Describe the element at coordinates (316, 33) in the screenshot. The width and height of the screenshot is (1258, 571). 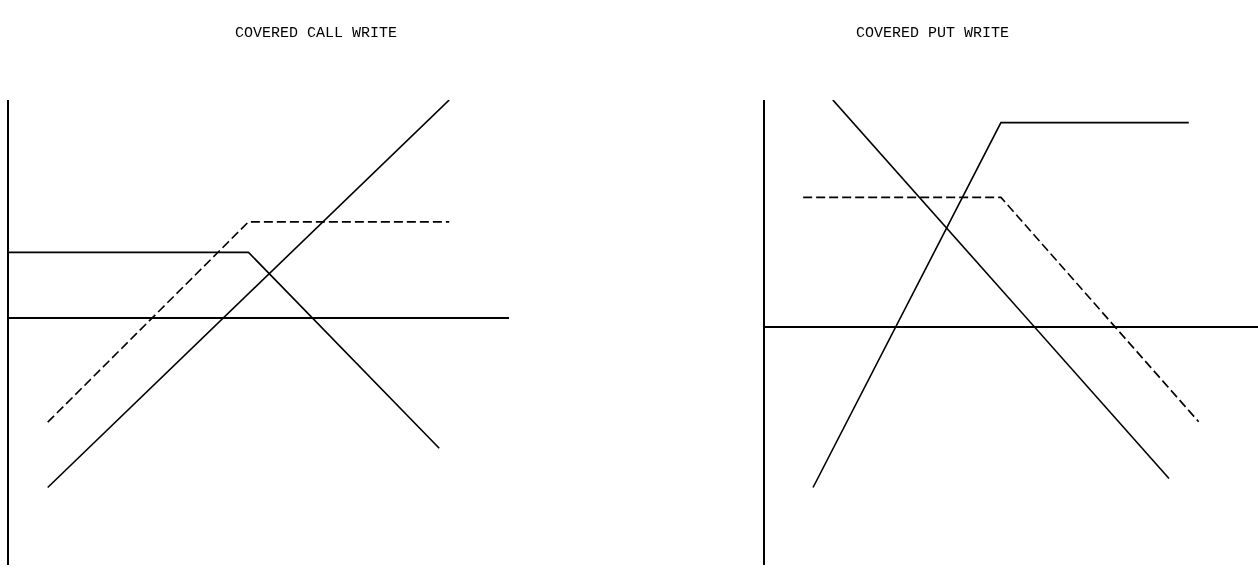
I see `chart-title: COVERED CALL WRITE` at that location.